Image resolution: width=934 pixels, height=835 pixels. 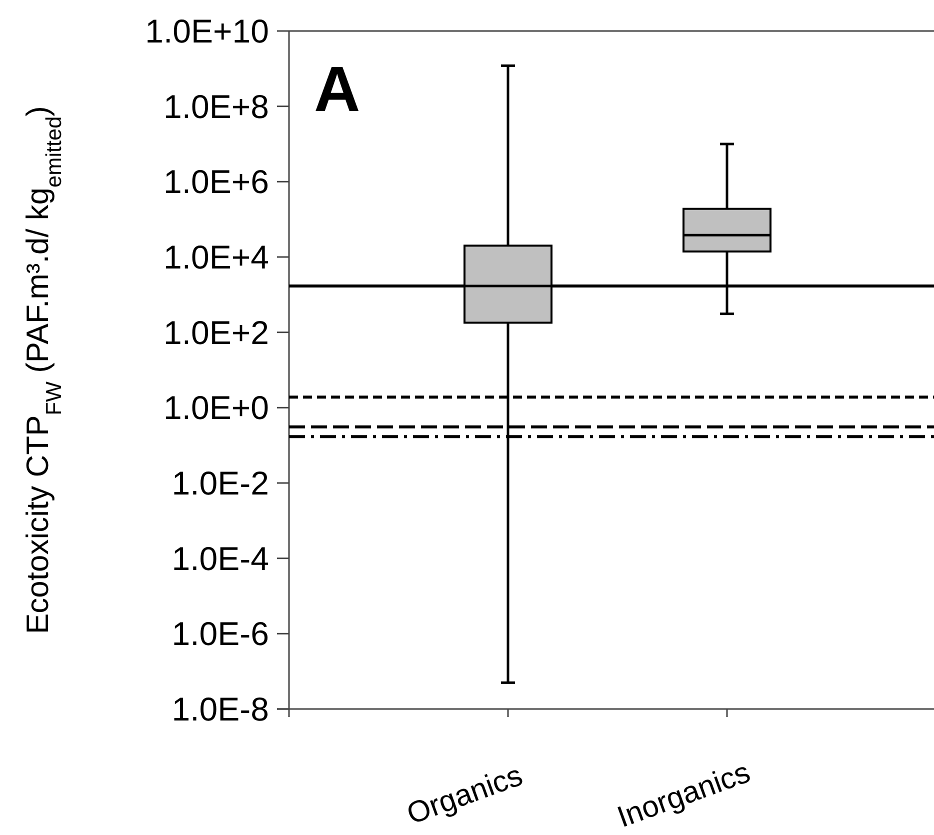 I want to click on y-tick-label: 1.0E+2, so click(x=216, y=332).